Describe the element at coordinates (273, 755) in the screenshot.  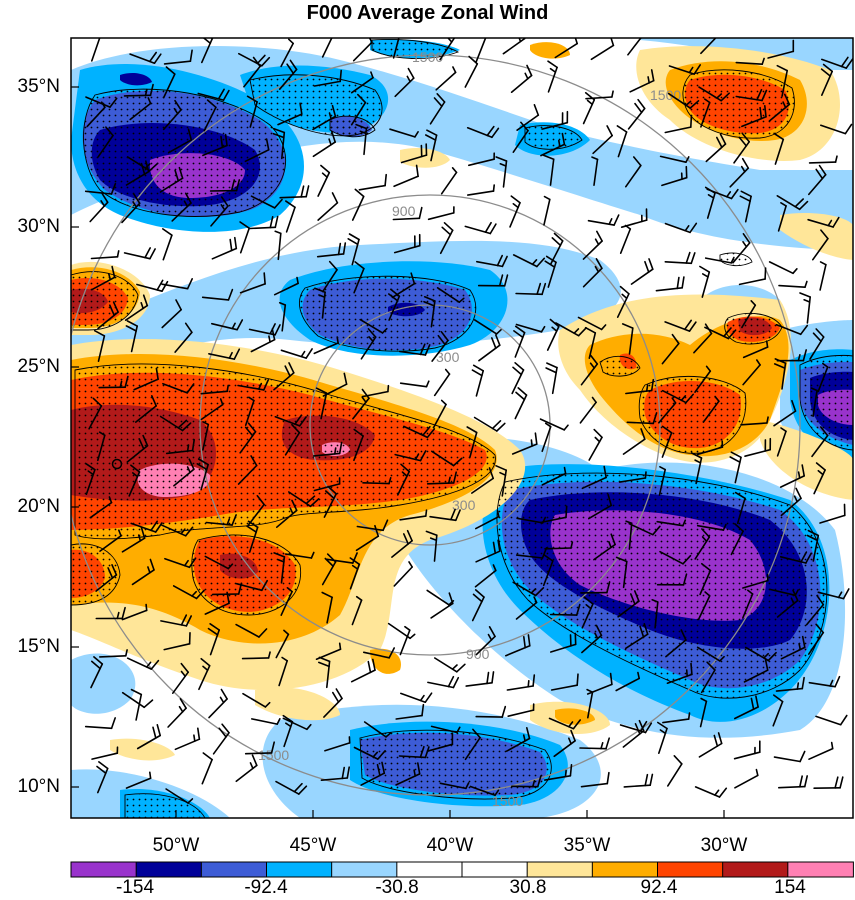
I see `ring-label-1500-lower-left: 1500` at that location.